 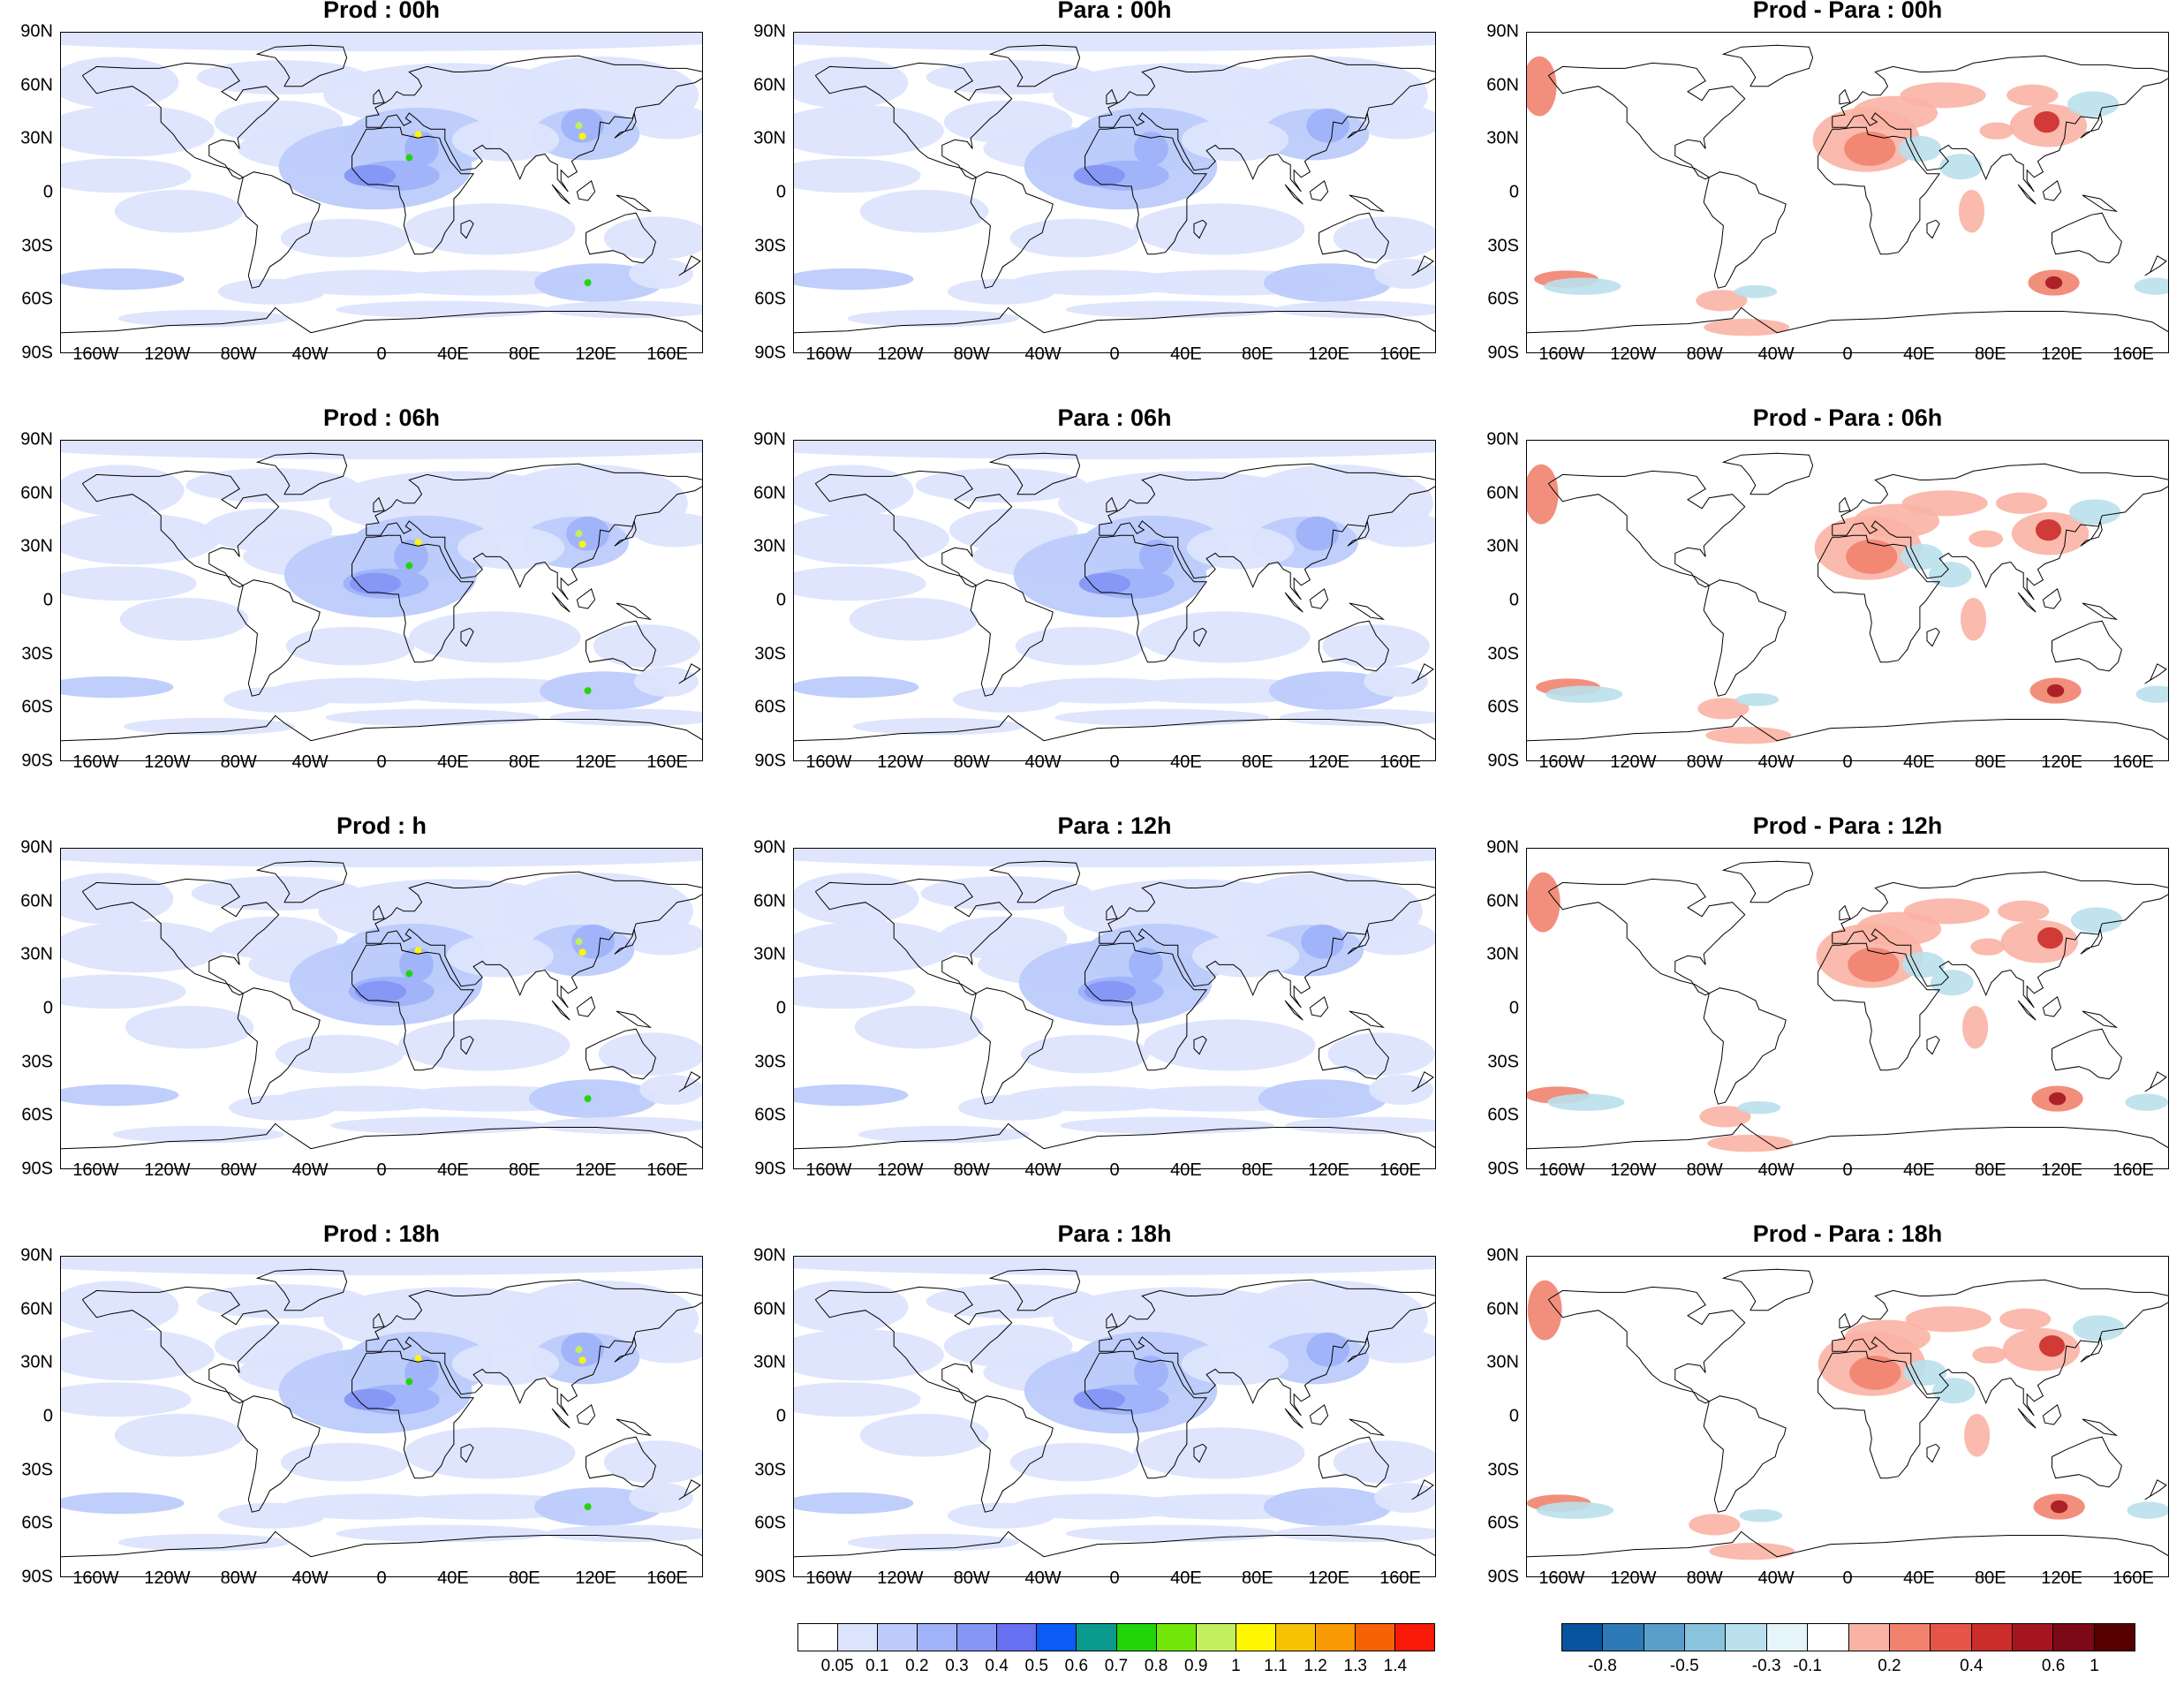 What do you see at coordinates (381, 825) in the screenshot?
I see `panel-title: Prod : h` at bounding box center [381, 825].